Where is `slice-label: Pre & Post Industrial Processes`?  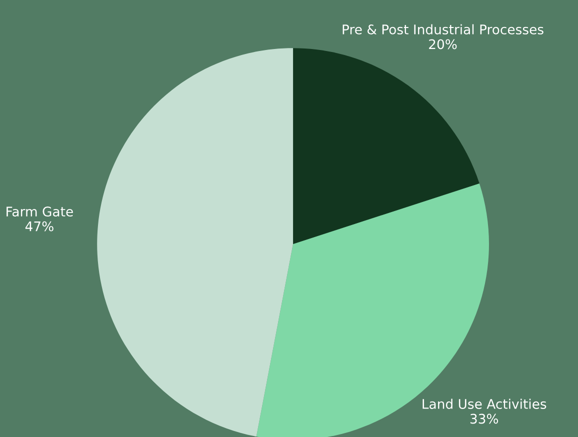
slice-label: Pre & Post Industrial Processes is located at coordinates (443, 29).